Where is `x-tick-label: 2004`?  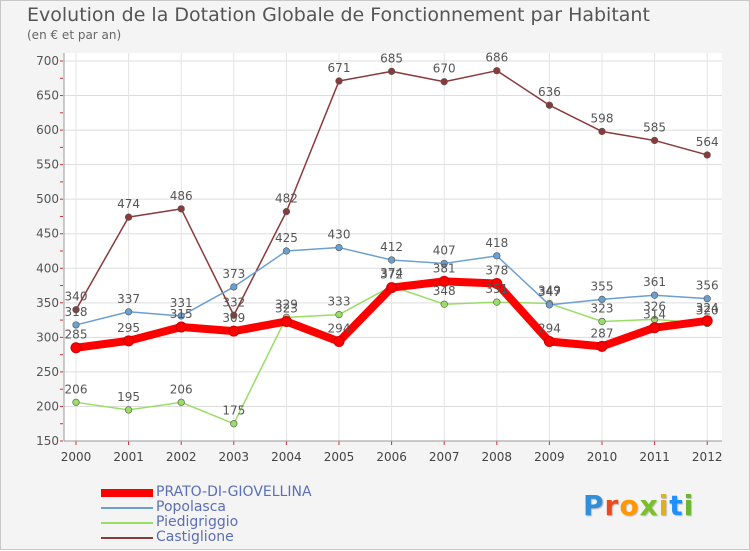 x-tick-label: 2004 is located at coordinates (286, 457).